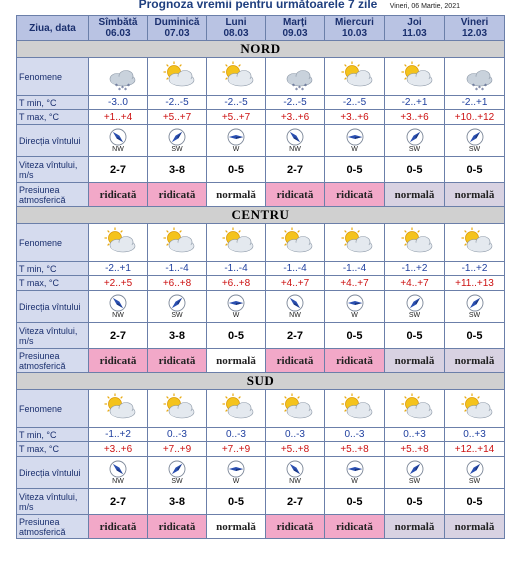  I want to click on current-date: Vineri, 06 Martie, 2021, so click(424, 6).